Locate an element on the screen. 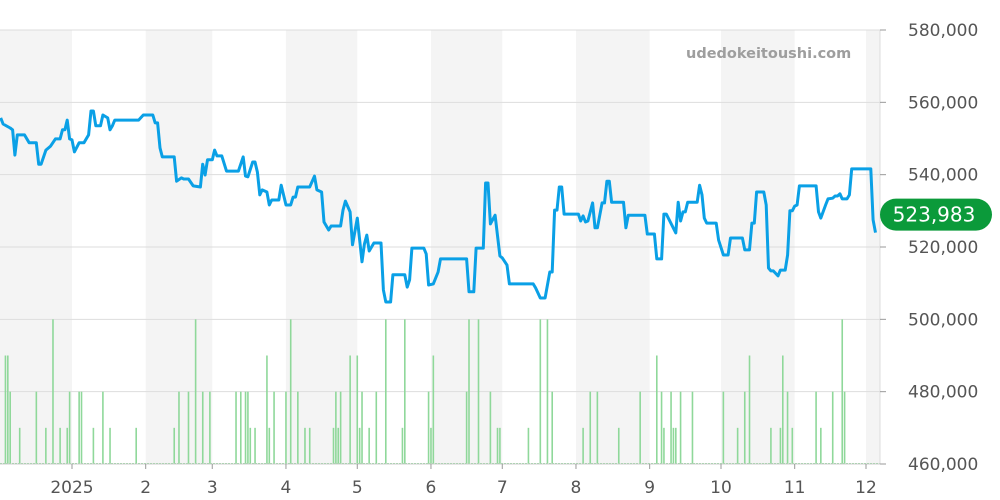  x-tick-label: 5 is located at coordinates (357, 488).